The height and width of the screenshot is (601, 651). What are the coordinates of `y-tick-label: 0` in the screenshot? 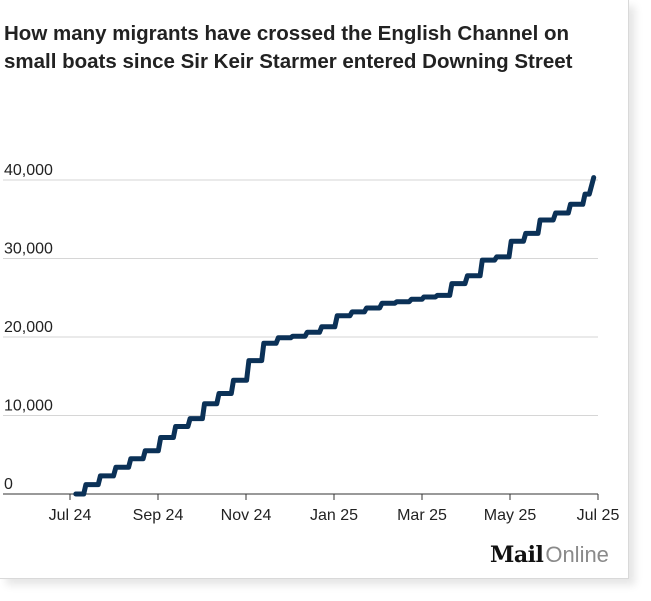 It's located at (8, 484).